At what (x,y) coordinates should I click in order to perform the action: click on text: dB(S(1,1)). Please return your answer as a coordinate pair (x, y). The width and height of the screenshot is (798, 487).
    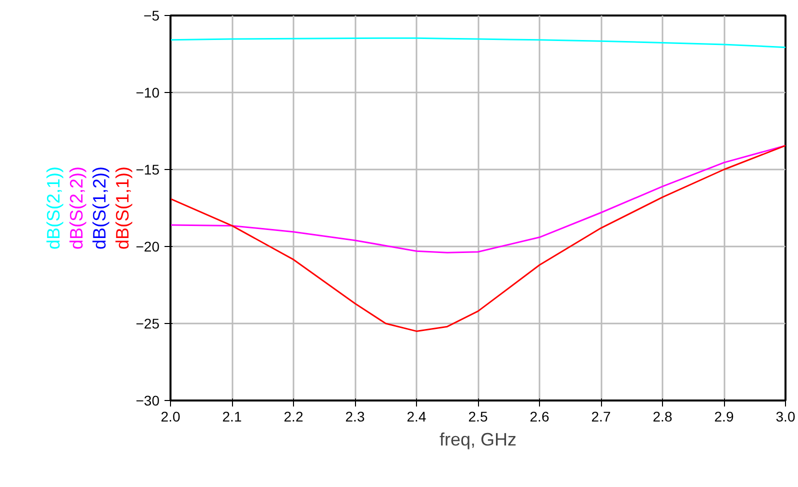
    Looking at the image, I should click on (122, 208).